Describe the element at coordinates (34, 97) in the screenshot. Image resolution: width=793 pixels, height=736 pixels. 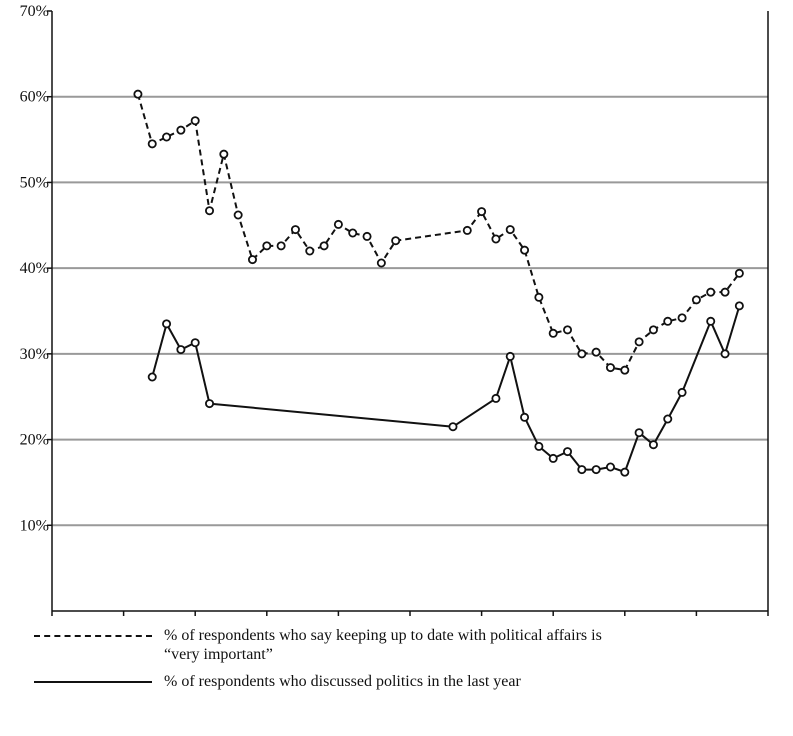
I see `y-tick-label: 60%` at that location.